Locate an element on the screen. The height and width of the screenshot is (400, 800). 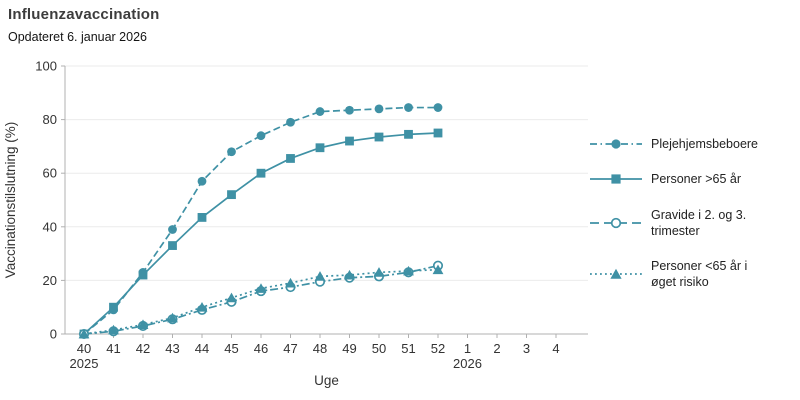
y-axis-title: Vaccinationstilslutning (%) is located at coordinates (10, 200).